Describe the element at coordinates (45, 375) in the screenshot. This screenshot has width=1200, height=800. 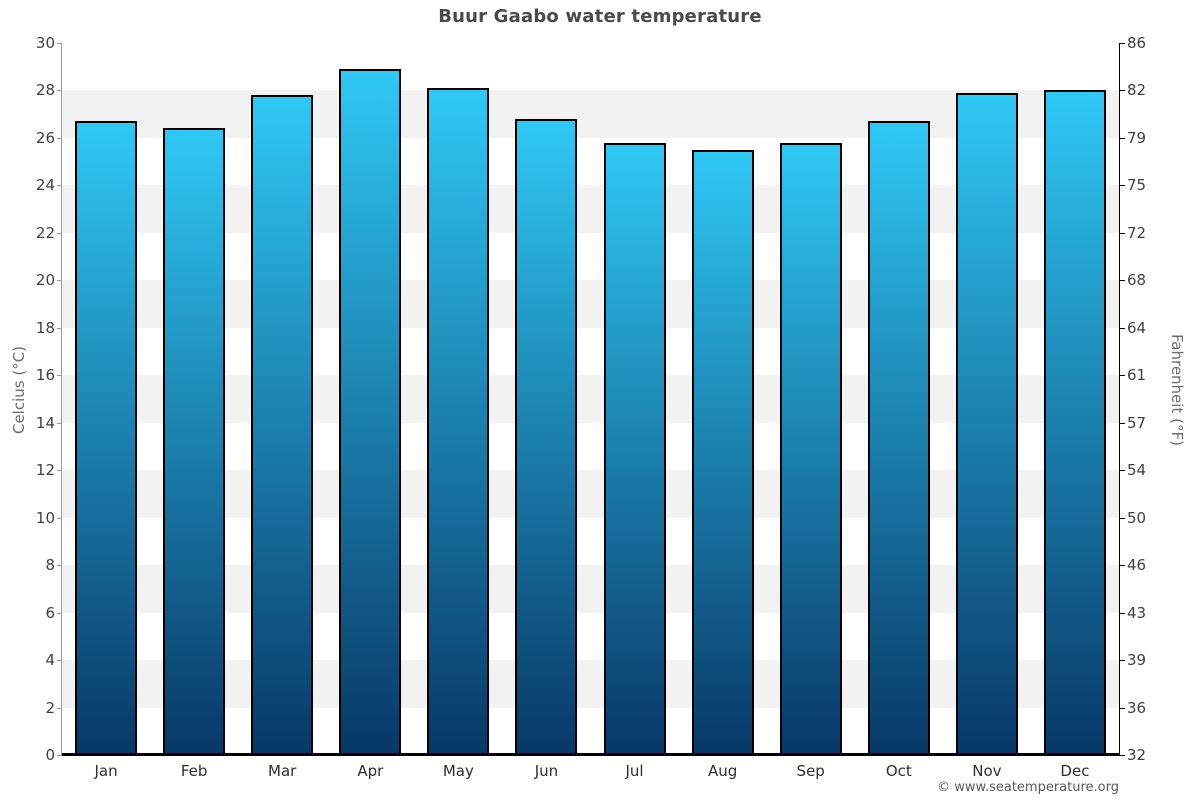
I see `y-tick-label-celsius-16: 16` at that location.